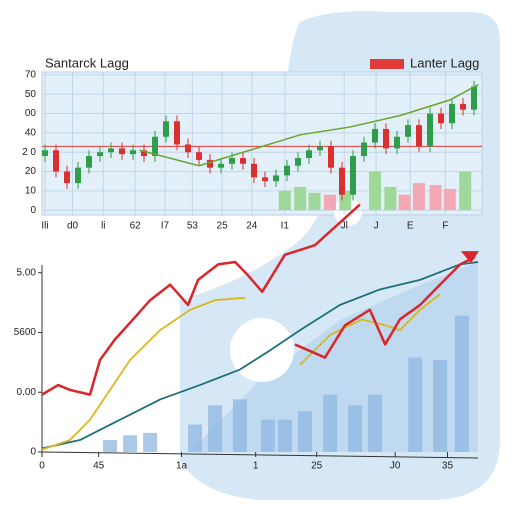 Image resolution: width=512 pixels, height=512 pixels. Describe the element at coordinates (410, 226) in the screenshot. I see `x-tick-label: E` at that location.